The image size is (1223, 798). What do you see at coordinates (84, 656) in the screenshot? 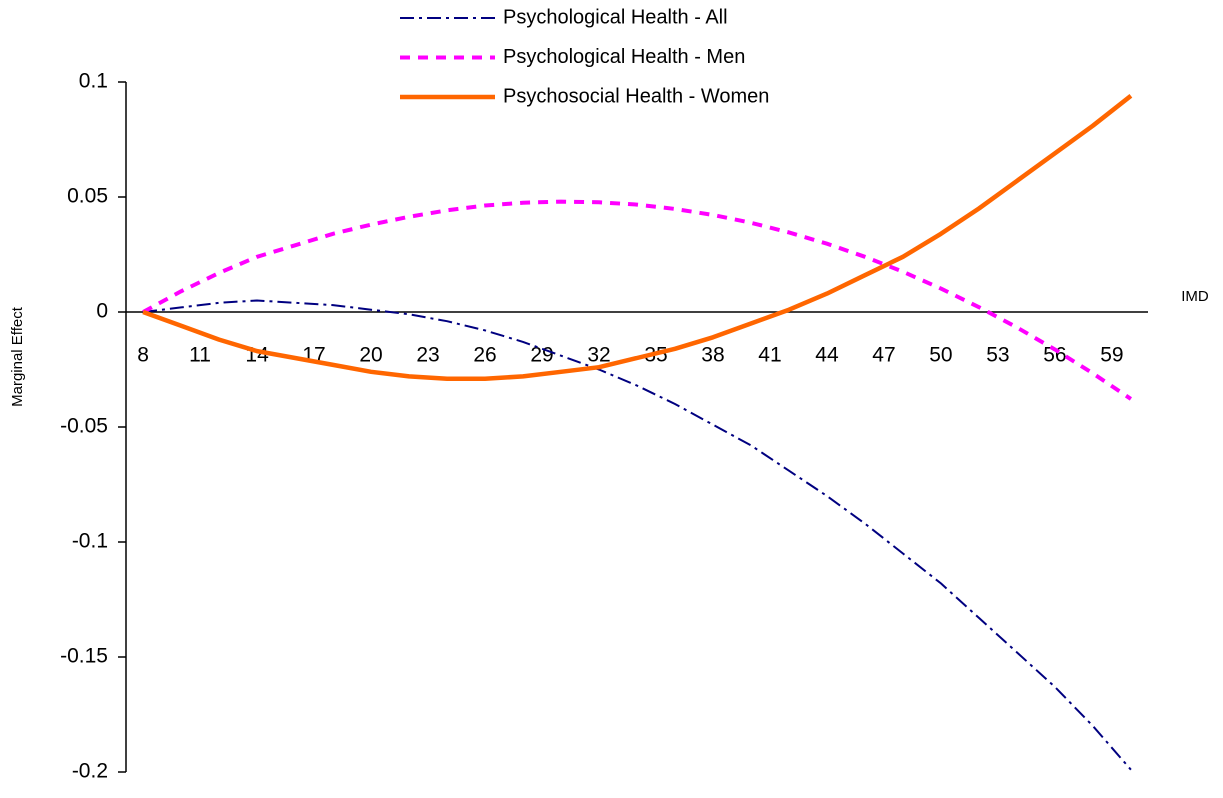
I see `y-tick-label: -0.15` at bounding box center [84, 656].